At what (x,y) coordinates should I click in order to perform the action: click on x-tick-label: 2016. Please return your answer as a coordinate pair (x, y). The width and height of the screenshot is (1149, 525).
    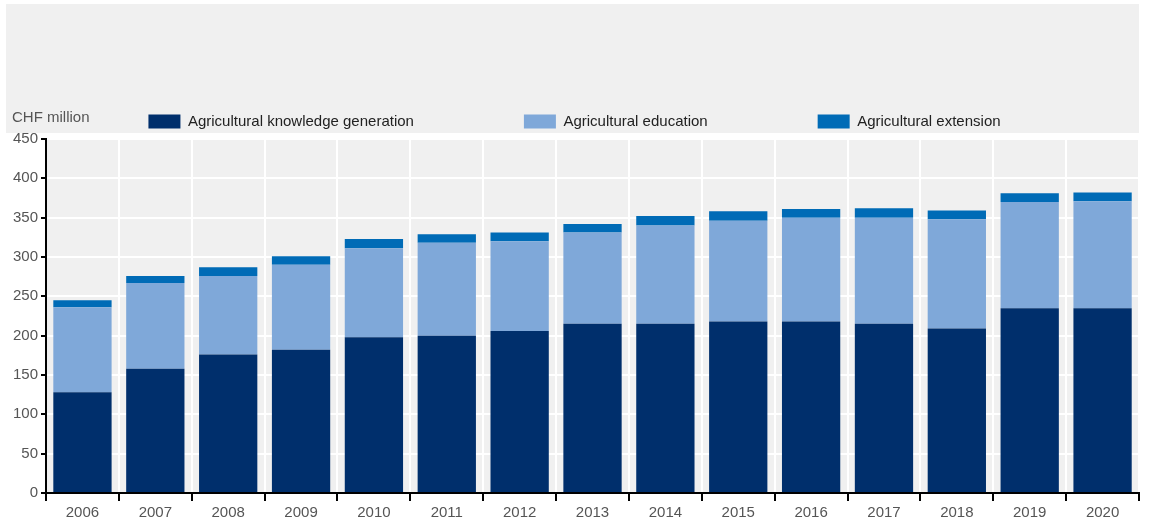
    Looking at the image, I should click on (811, 512).